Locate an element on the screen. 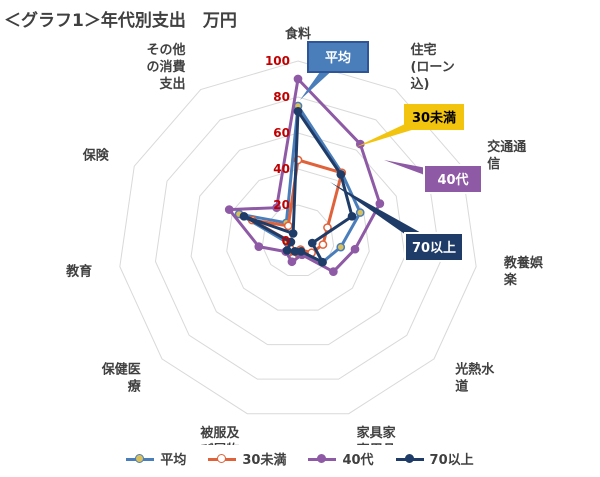 This screenshot has height=477, width=600. callout-label: 40代 is located at coordinates (452, 180).